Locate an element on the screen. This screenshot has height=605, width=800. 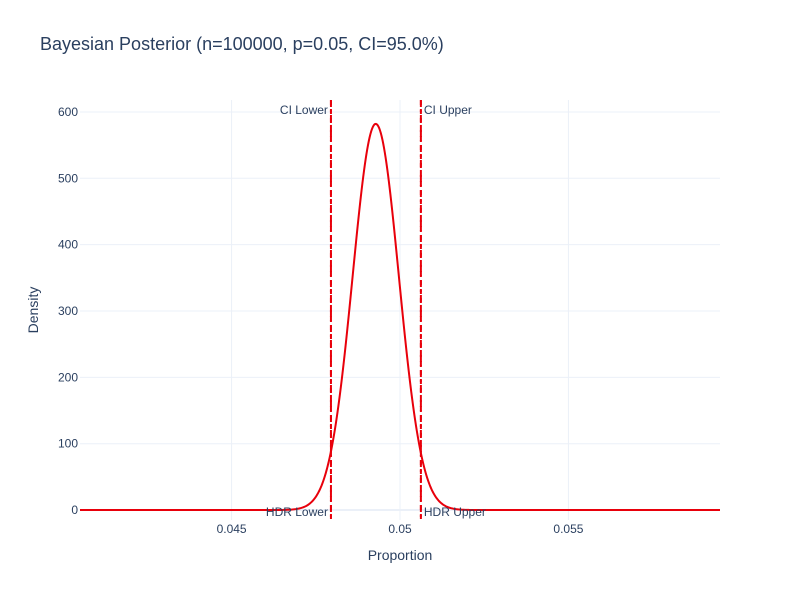
y-axis: 0 100 200 300 400 500 600 is located at coordinates (68, 311).